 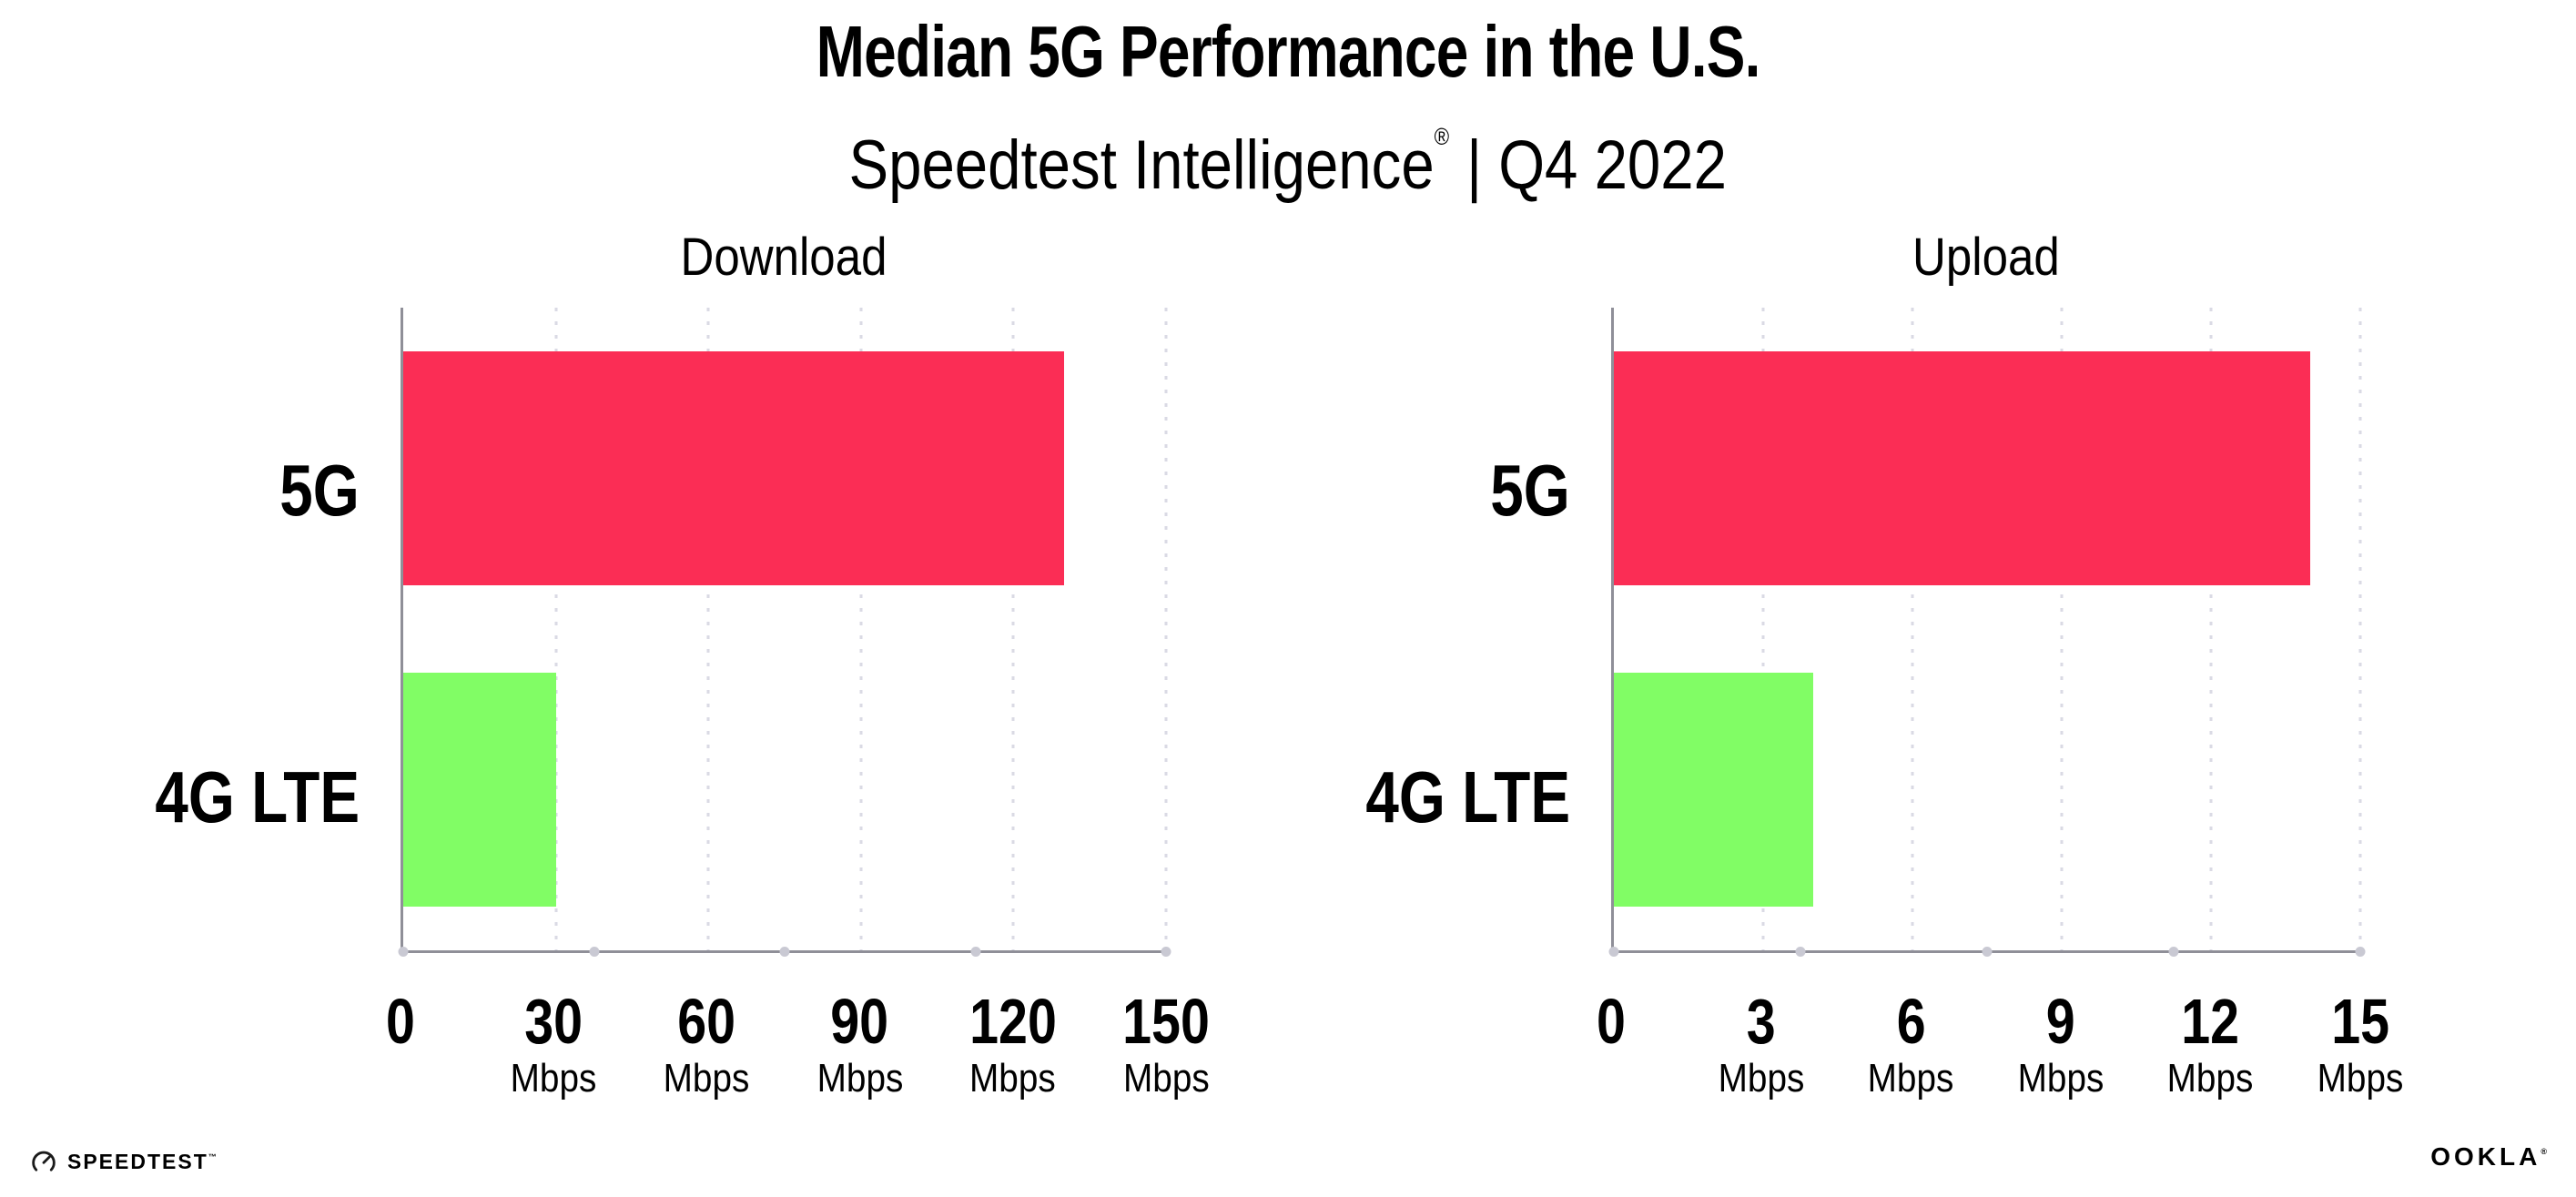 What do you see at coordinates (2060, 1021) in the screenshot?
I see `tick-value: 9` at bounding box center [2060, 1021].